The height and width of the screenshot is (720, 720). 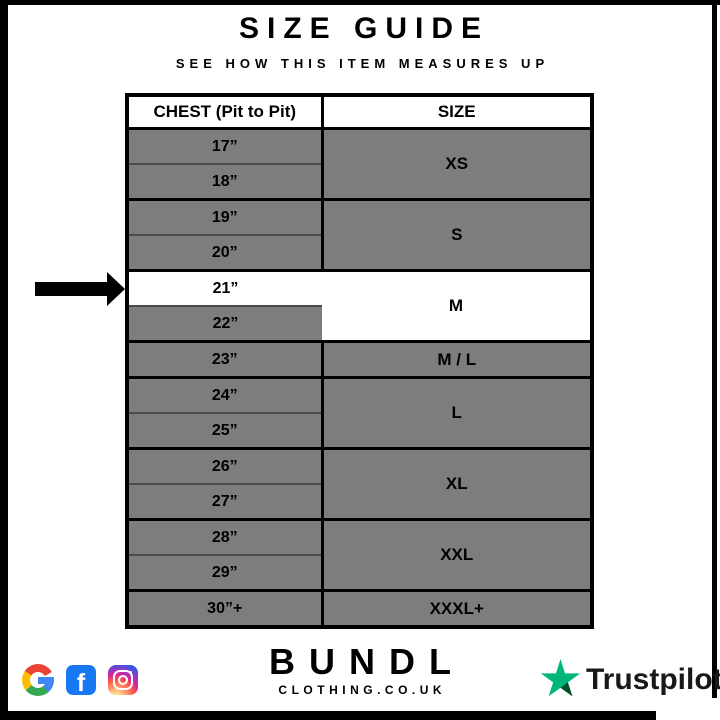 What do you see at coordinates (457, 112) in the screenshot?
I see `column-header-size: SIZE` at bounding box center [457, 112].